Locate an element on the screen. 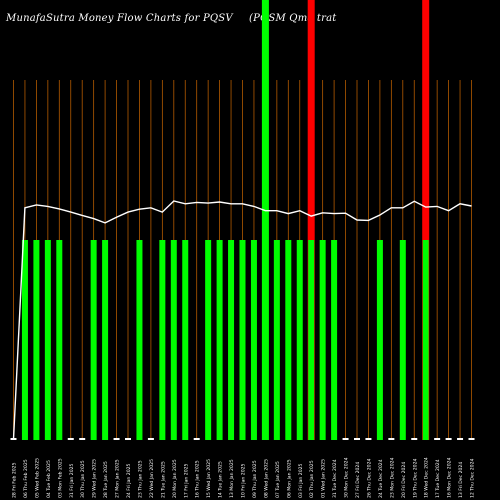 Image resolution: width=500 pixels, height=500 pixels. x-tick-label: 30 Mon Dec 2024 is located at coordinates (347, 477).